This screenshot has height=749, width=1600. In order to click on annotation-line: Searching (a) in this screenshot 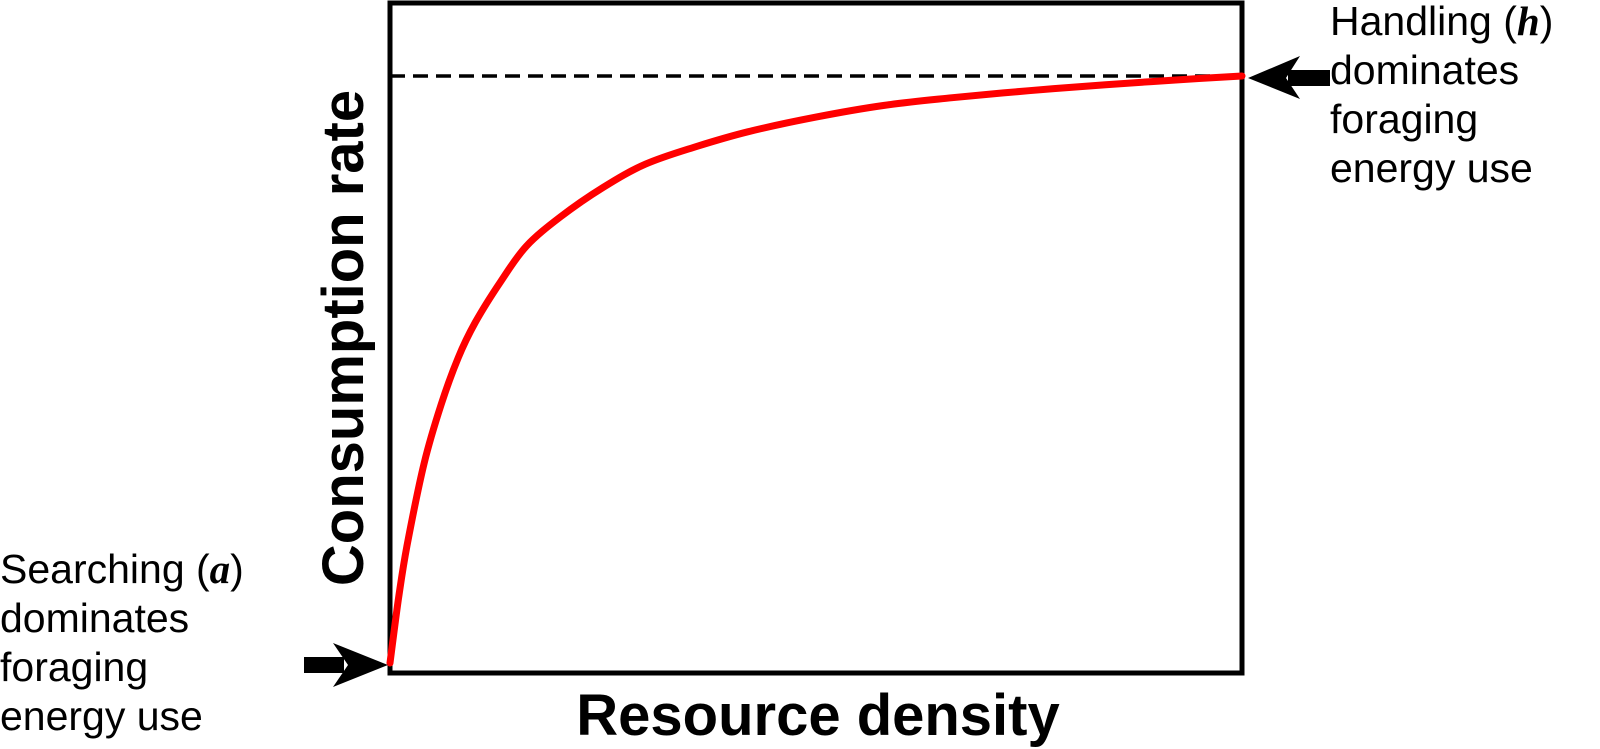, I will do `click(122, 569)`.